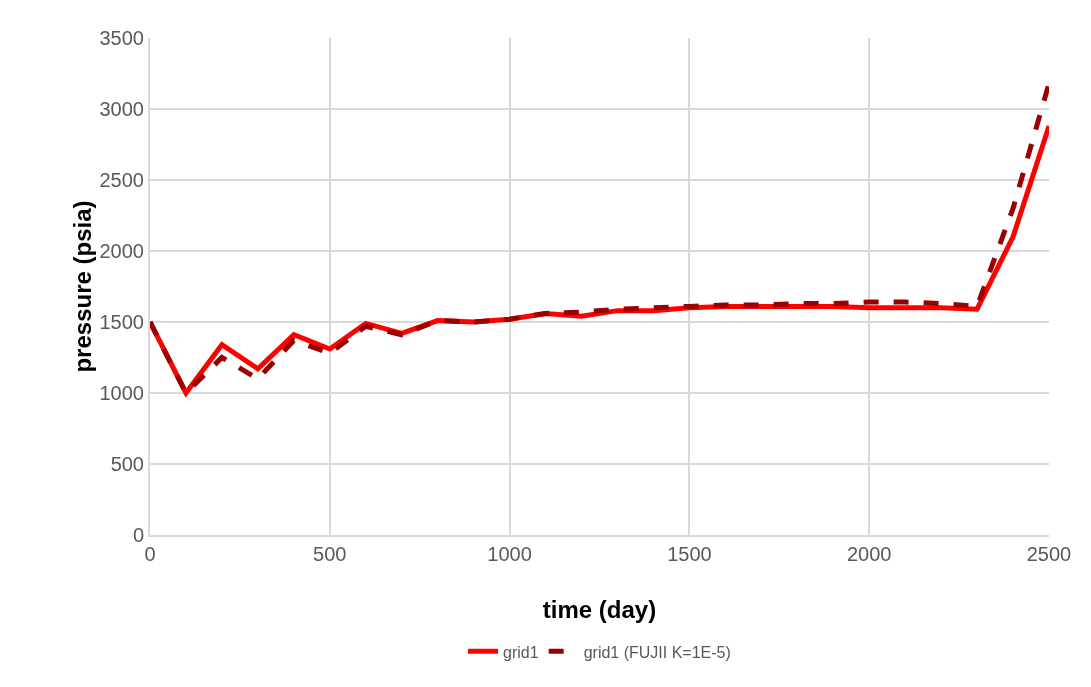 The height and width of the screenshot is (687, 1091). What do you see at coordinates (121, 180) in the screenshot?
I see `y-tick-label: 2500` at bounding box center [121, 180].